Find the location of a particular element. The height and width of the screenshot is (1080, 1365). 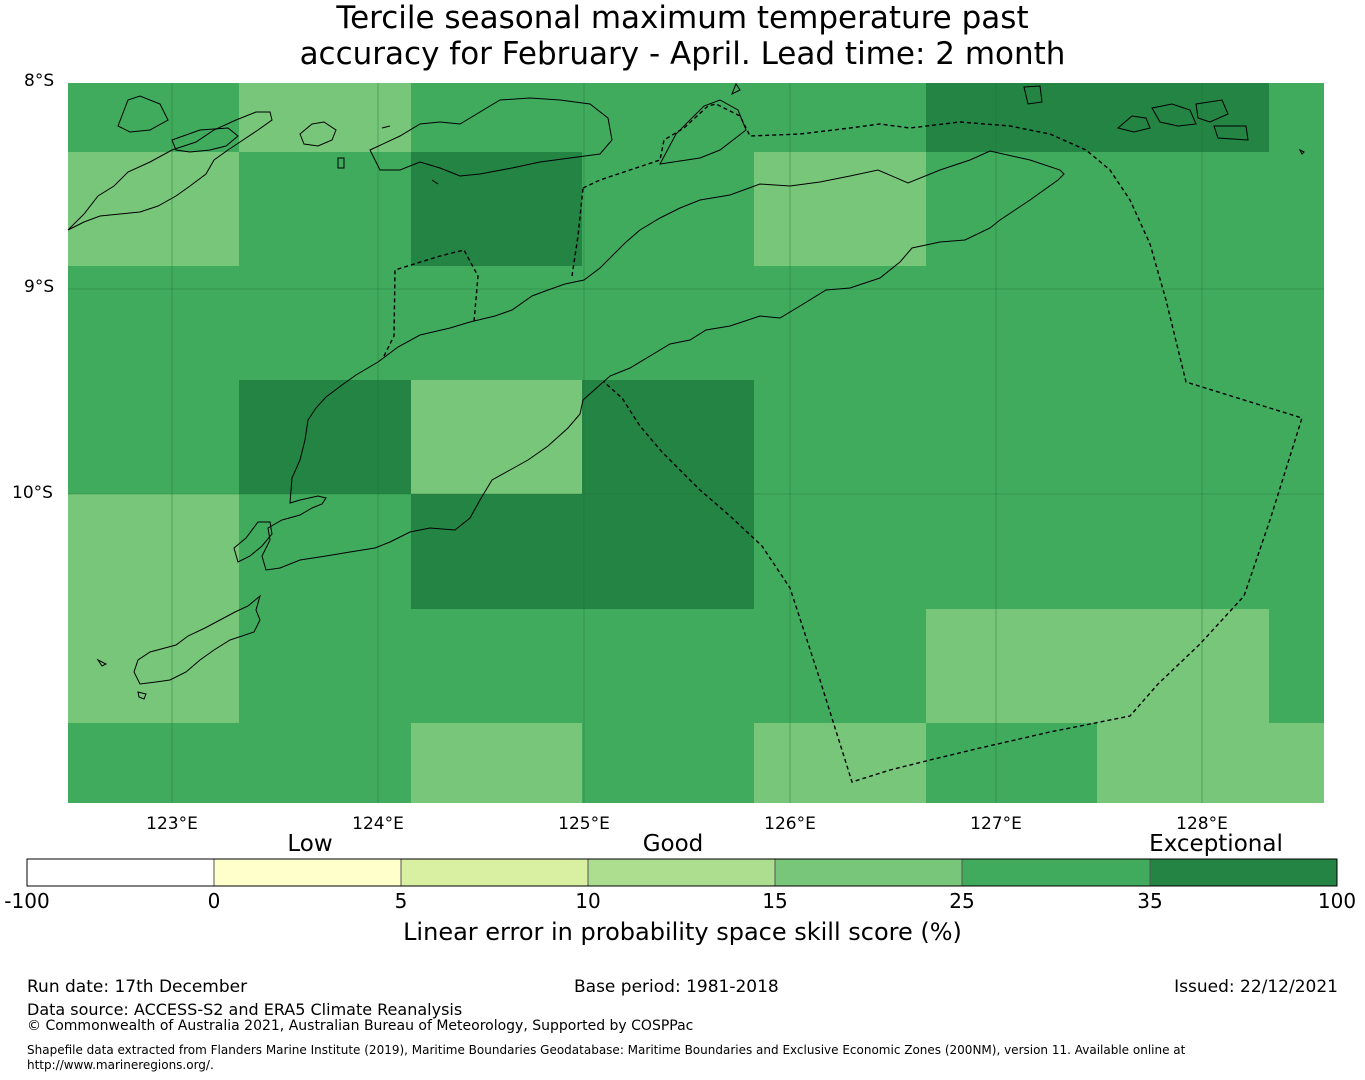

flores-coastline is located at coordinates (170, 171).